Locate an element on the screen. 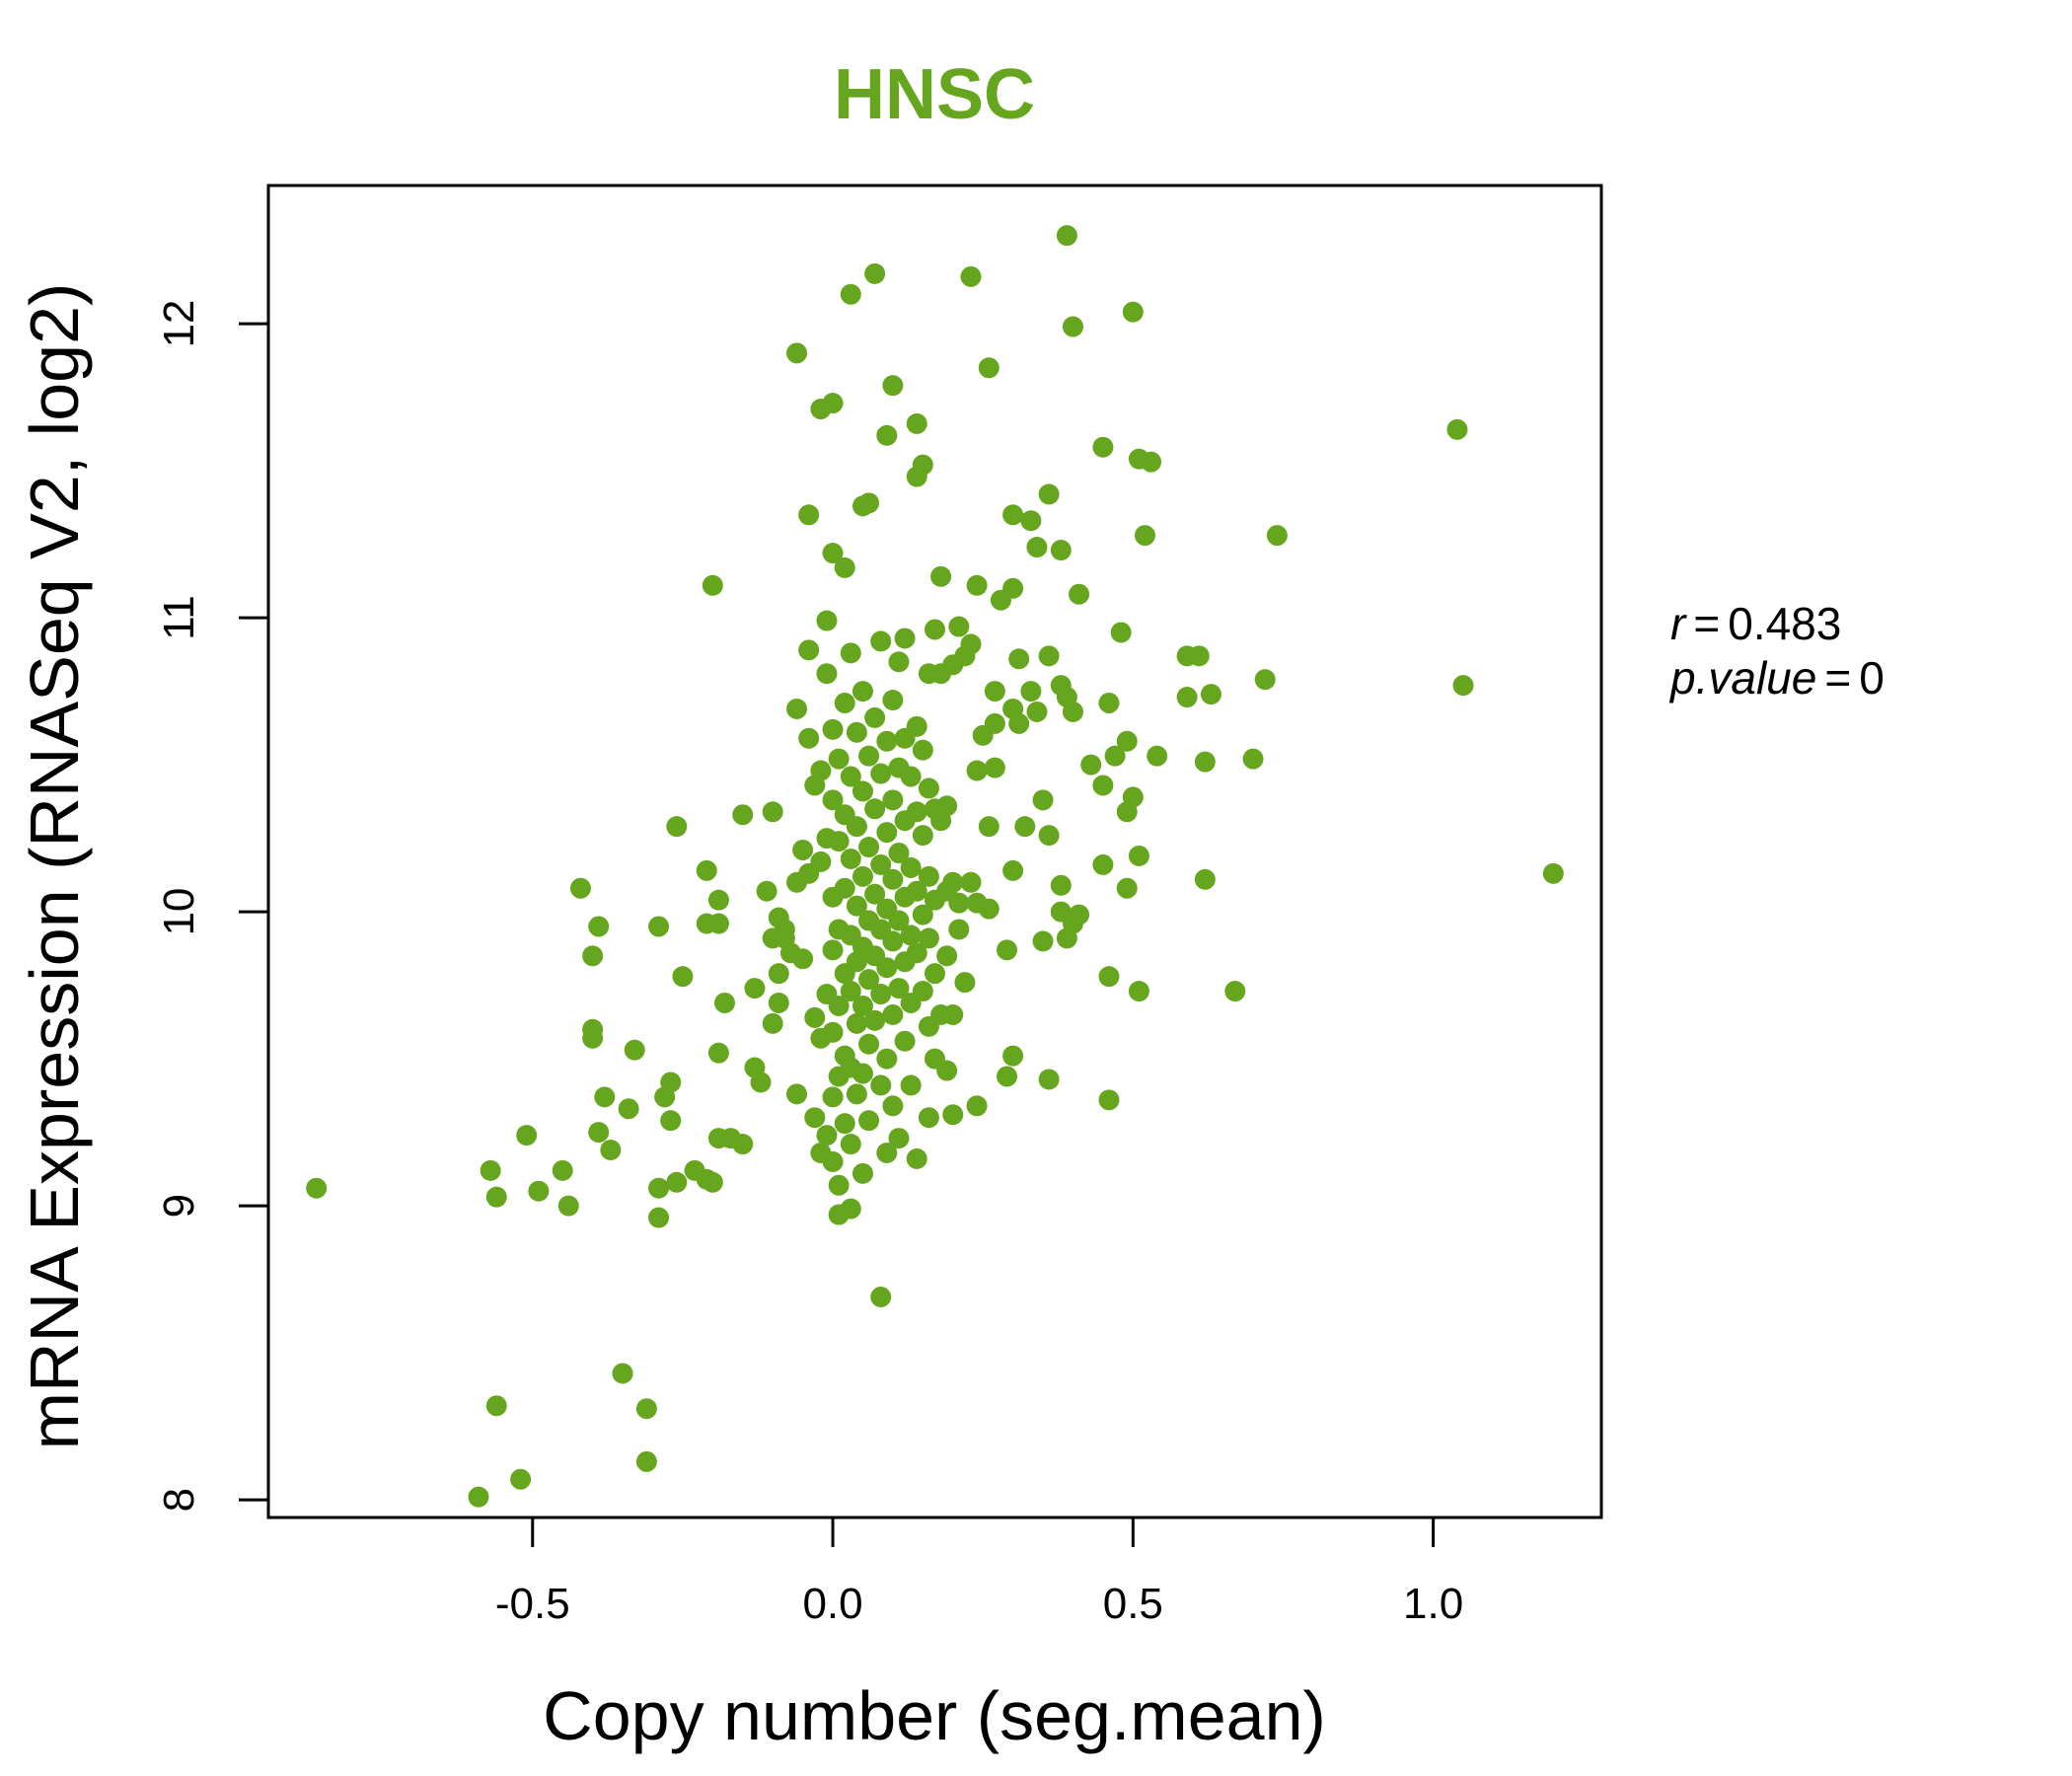  y-axis-label-group: mRNA Expression (RNASeq V2, log2) is located at coordinates (55, 866).